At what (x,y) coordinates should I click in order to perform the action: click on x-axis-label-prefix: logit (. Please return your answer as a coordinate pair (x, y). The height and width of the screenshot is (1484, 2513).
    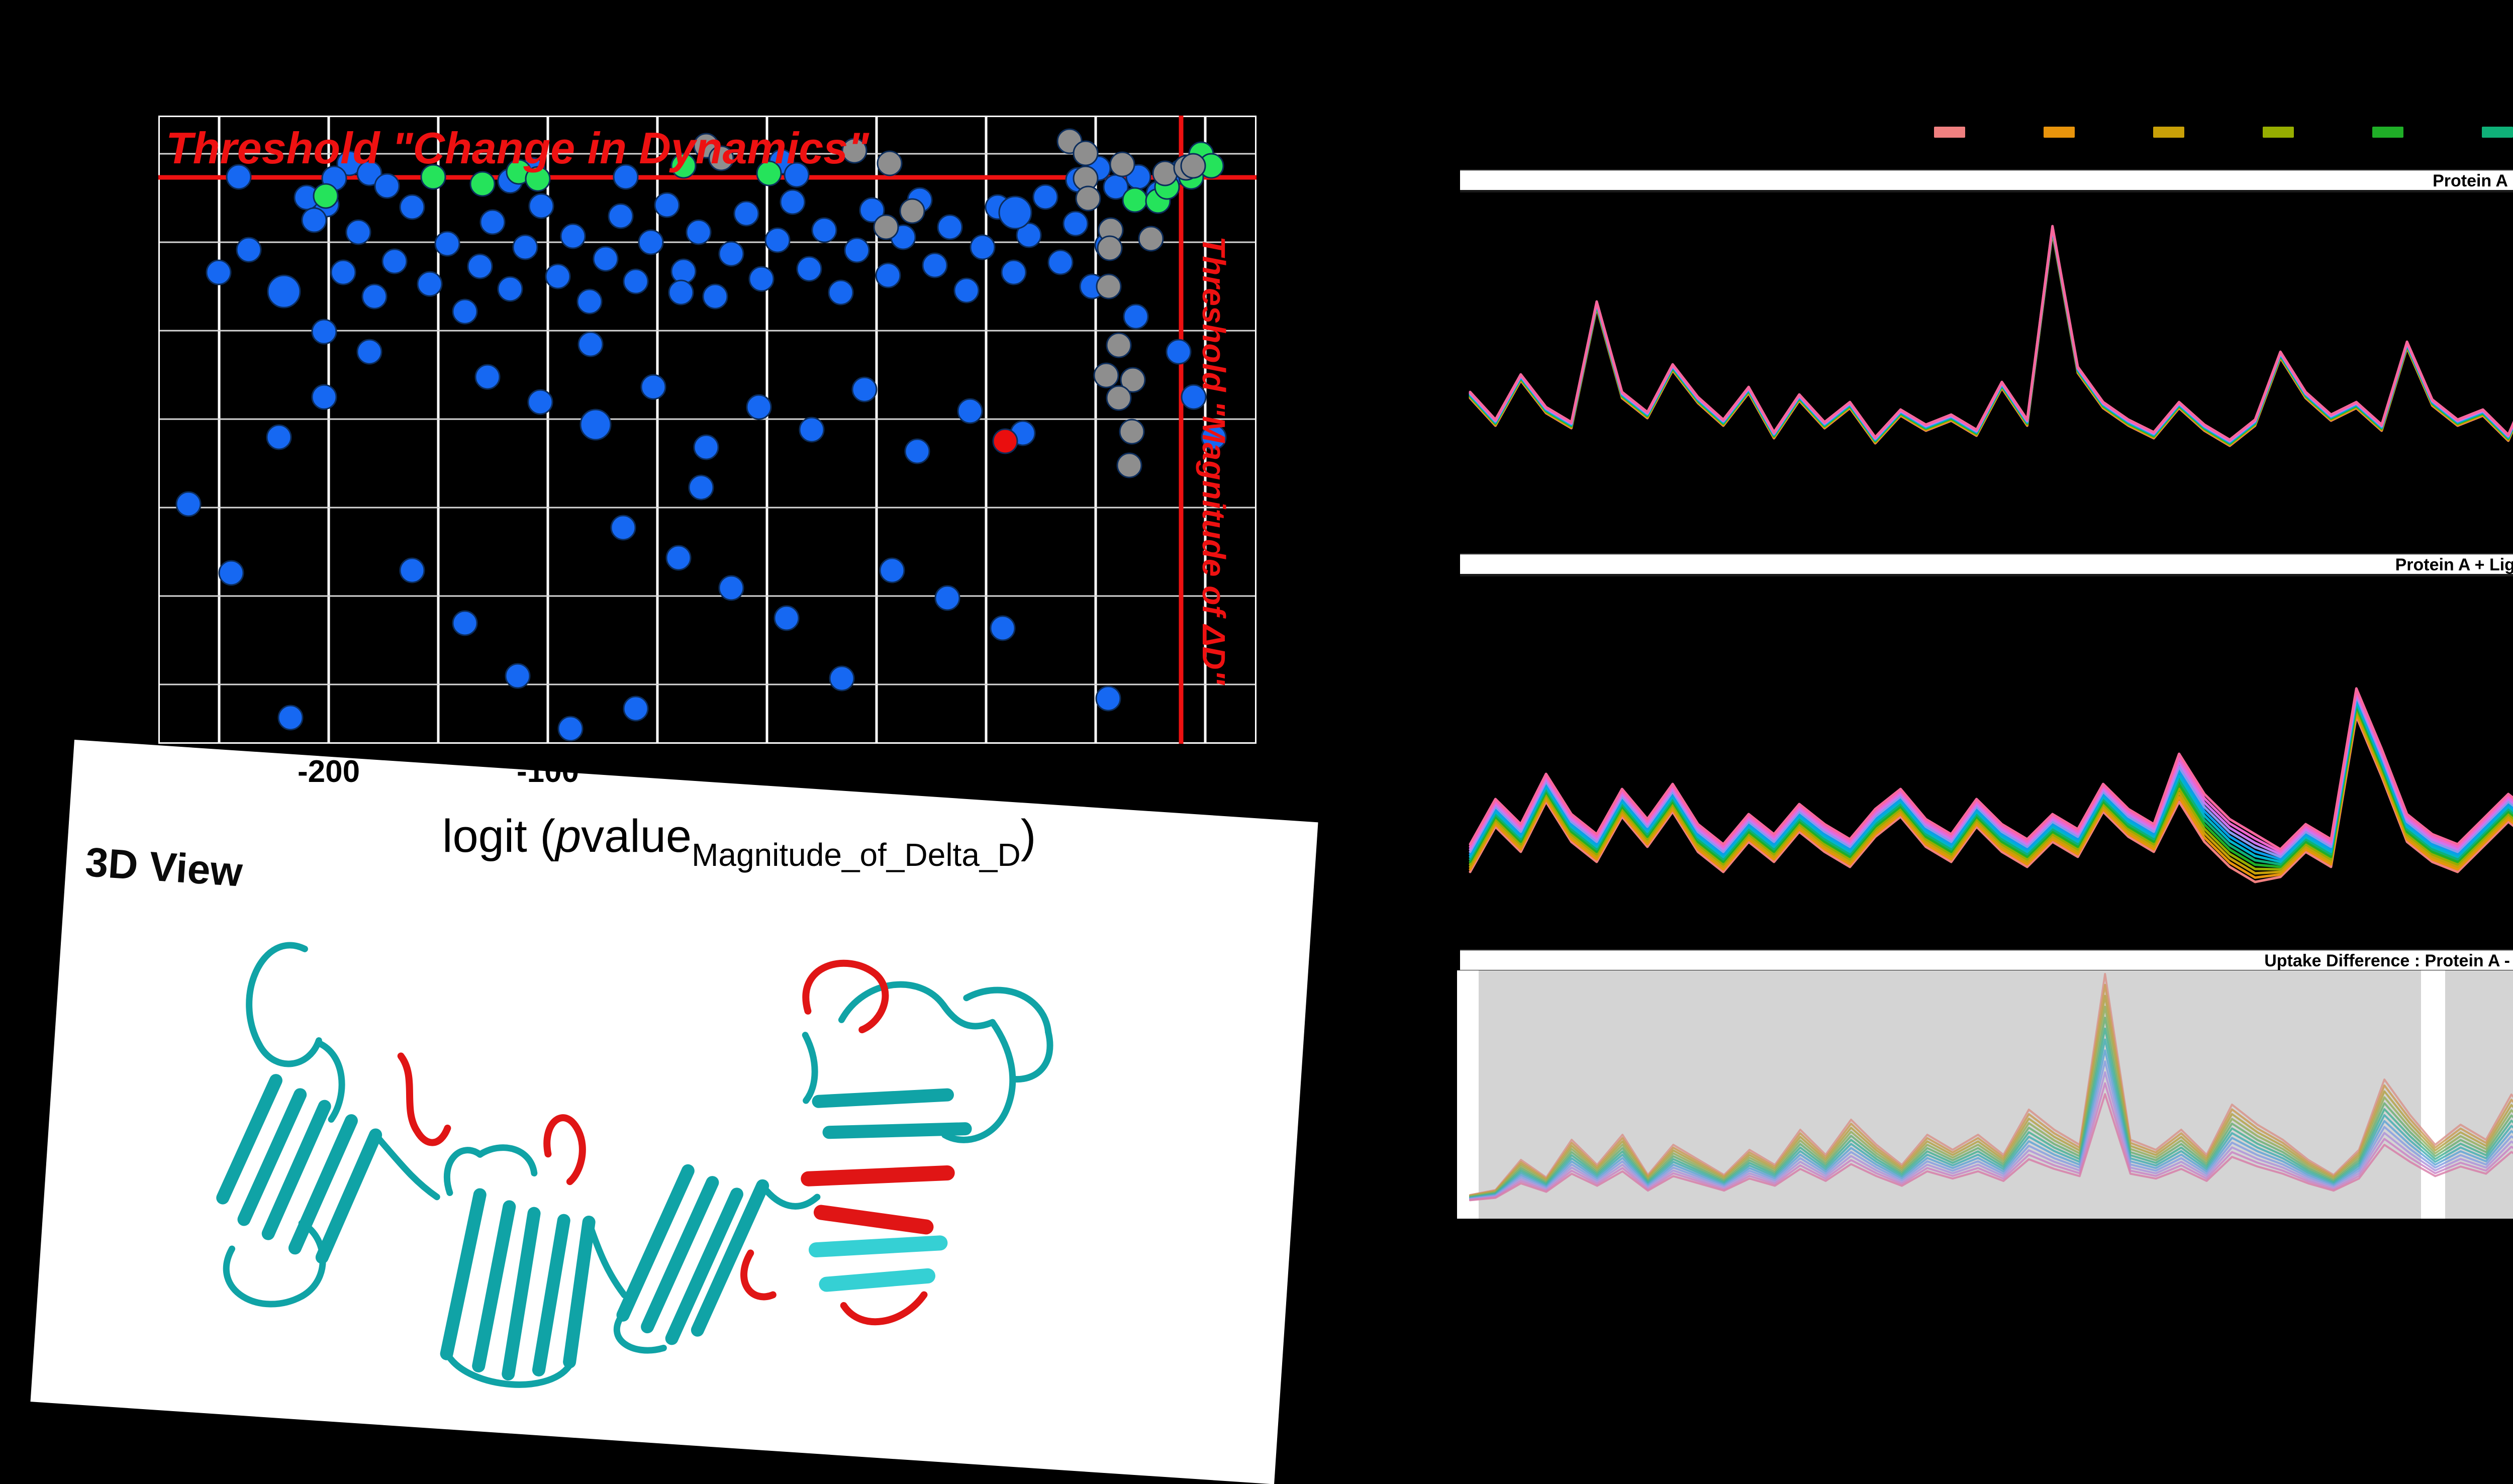
    Looking at the image, I should click on (499, 837).